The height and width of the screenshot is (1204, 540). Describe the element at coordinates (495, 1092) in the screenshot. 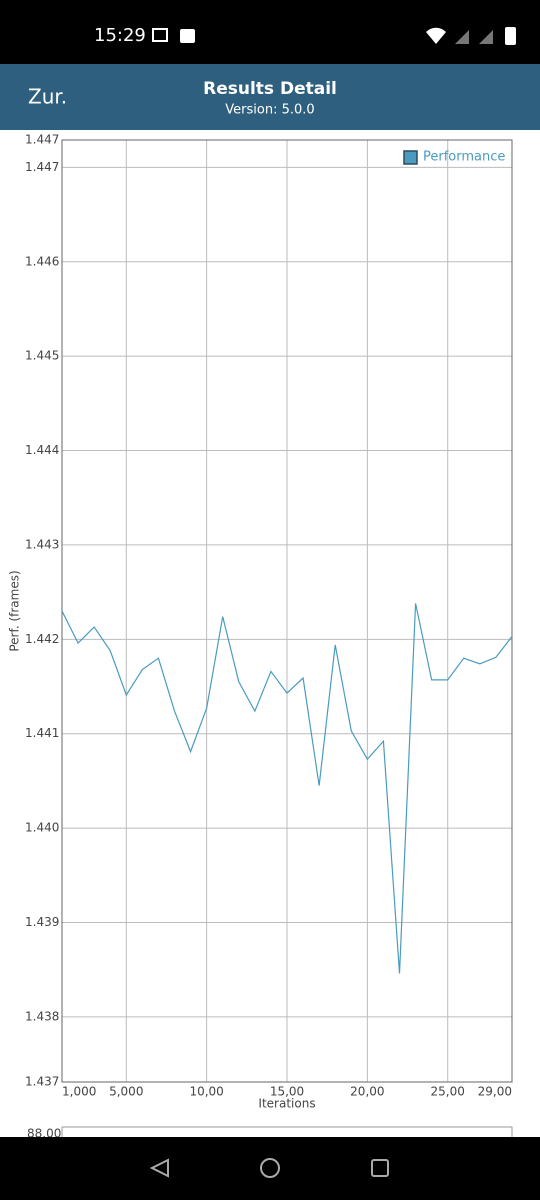

I see `x-tick-label: 29,00` at that location.